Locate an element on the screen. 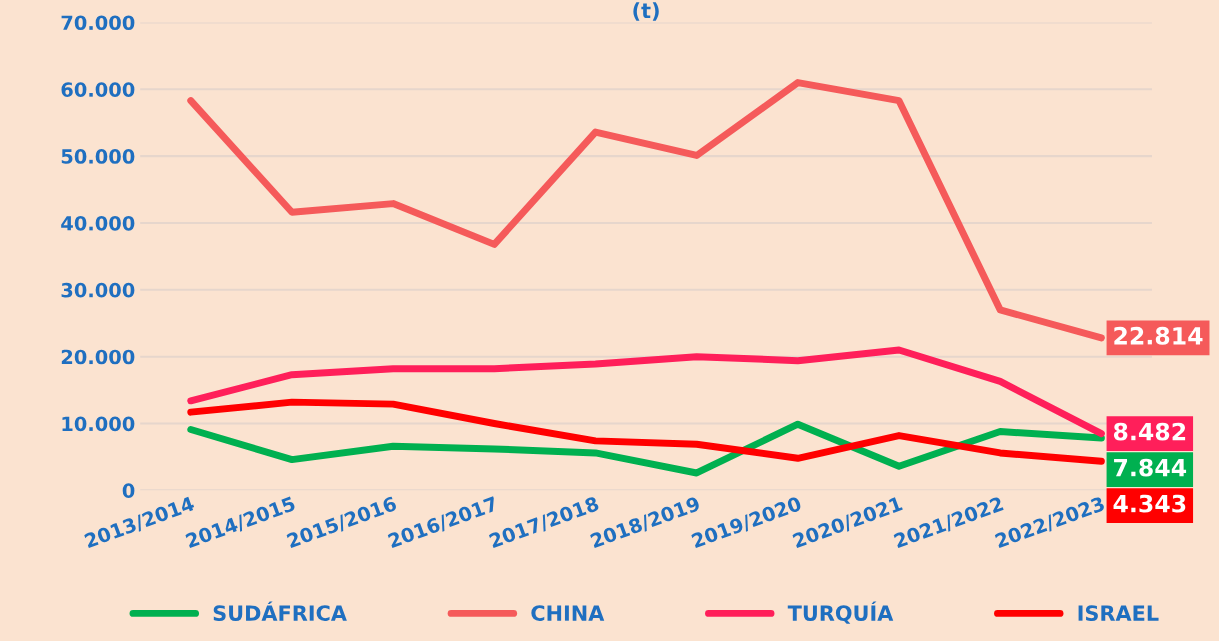 The image size is (1219, 641). y-tick-label: 0 is located at coordinates (128, 491).